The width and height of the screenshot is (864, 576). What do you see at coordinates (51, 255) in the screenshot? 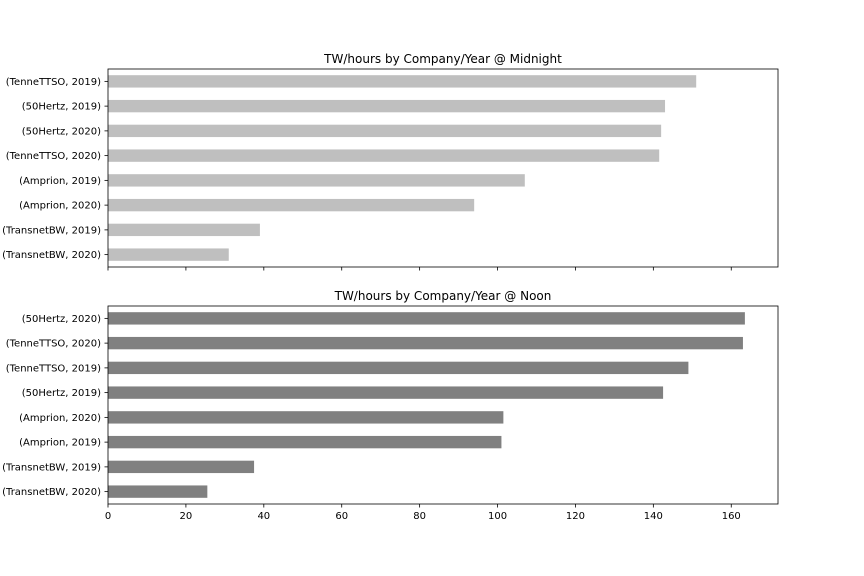
I see `midnight-category-label: (TransnetBW, 2020)` at bounding box center [51, 255].